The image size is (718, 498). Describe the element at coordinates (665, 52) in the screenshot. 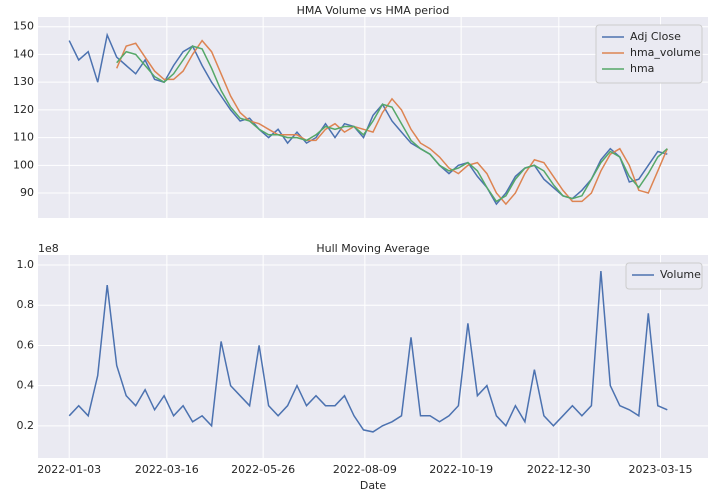

I see `legend-label: hma_volume` at that location.